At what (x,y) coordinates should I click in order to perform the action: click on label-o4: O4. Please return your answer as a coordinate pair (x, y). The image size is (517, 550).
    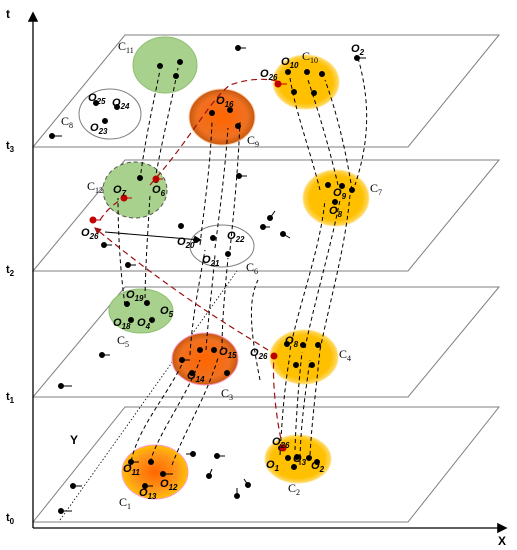
    Looking at the image, I should click on (144, 324).